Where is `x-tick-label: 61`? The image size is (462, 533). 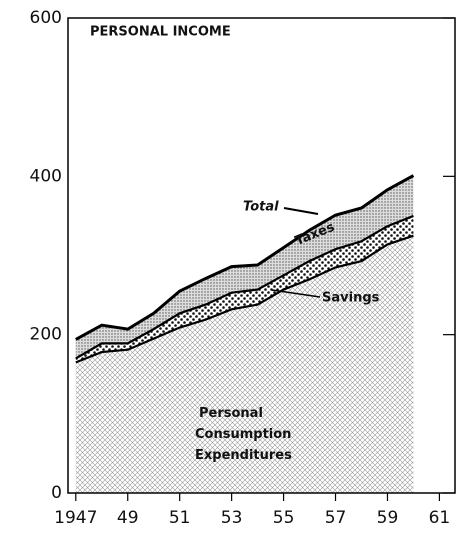
x-tick-label: 61 is located at coordinates (440, 518).